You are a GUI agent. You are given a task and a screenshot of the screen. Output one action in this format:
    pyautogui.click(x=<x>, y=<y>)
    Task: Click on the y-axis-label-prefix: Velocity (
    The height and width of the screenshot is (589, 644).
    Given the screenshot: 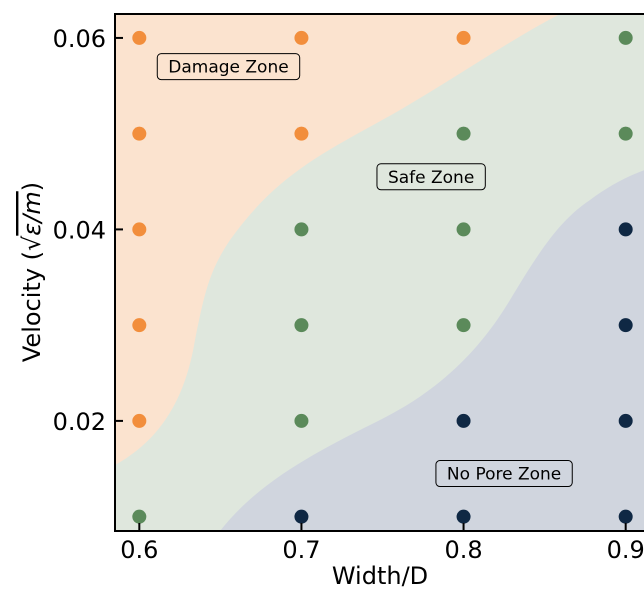 What is the action you would take?
    pyautogui.click(x=32, y=306)
    